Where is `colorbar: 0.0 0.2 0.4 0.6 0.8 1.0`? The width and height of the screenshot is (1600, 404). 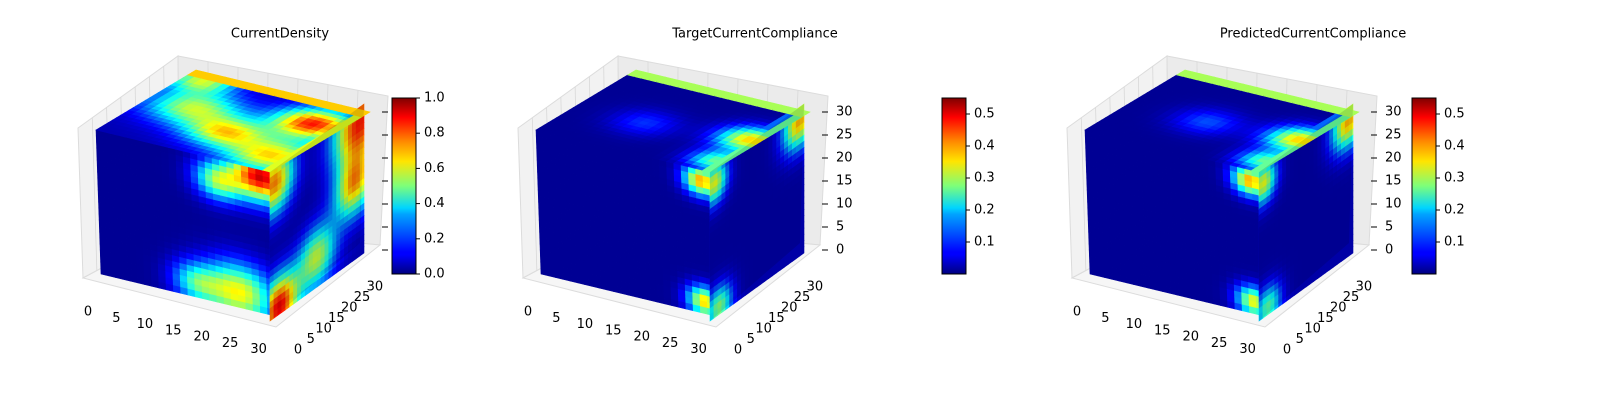 colorbar: 0.0 0.2 0.4 0.6 0.8 1.0 is located at coordinates (418, 186).